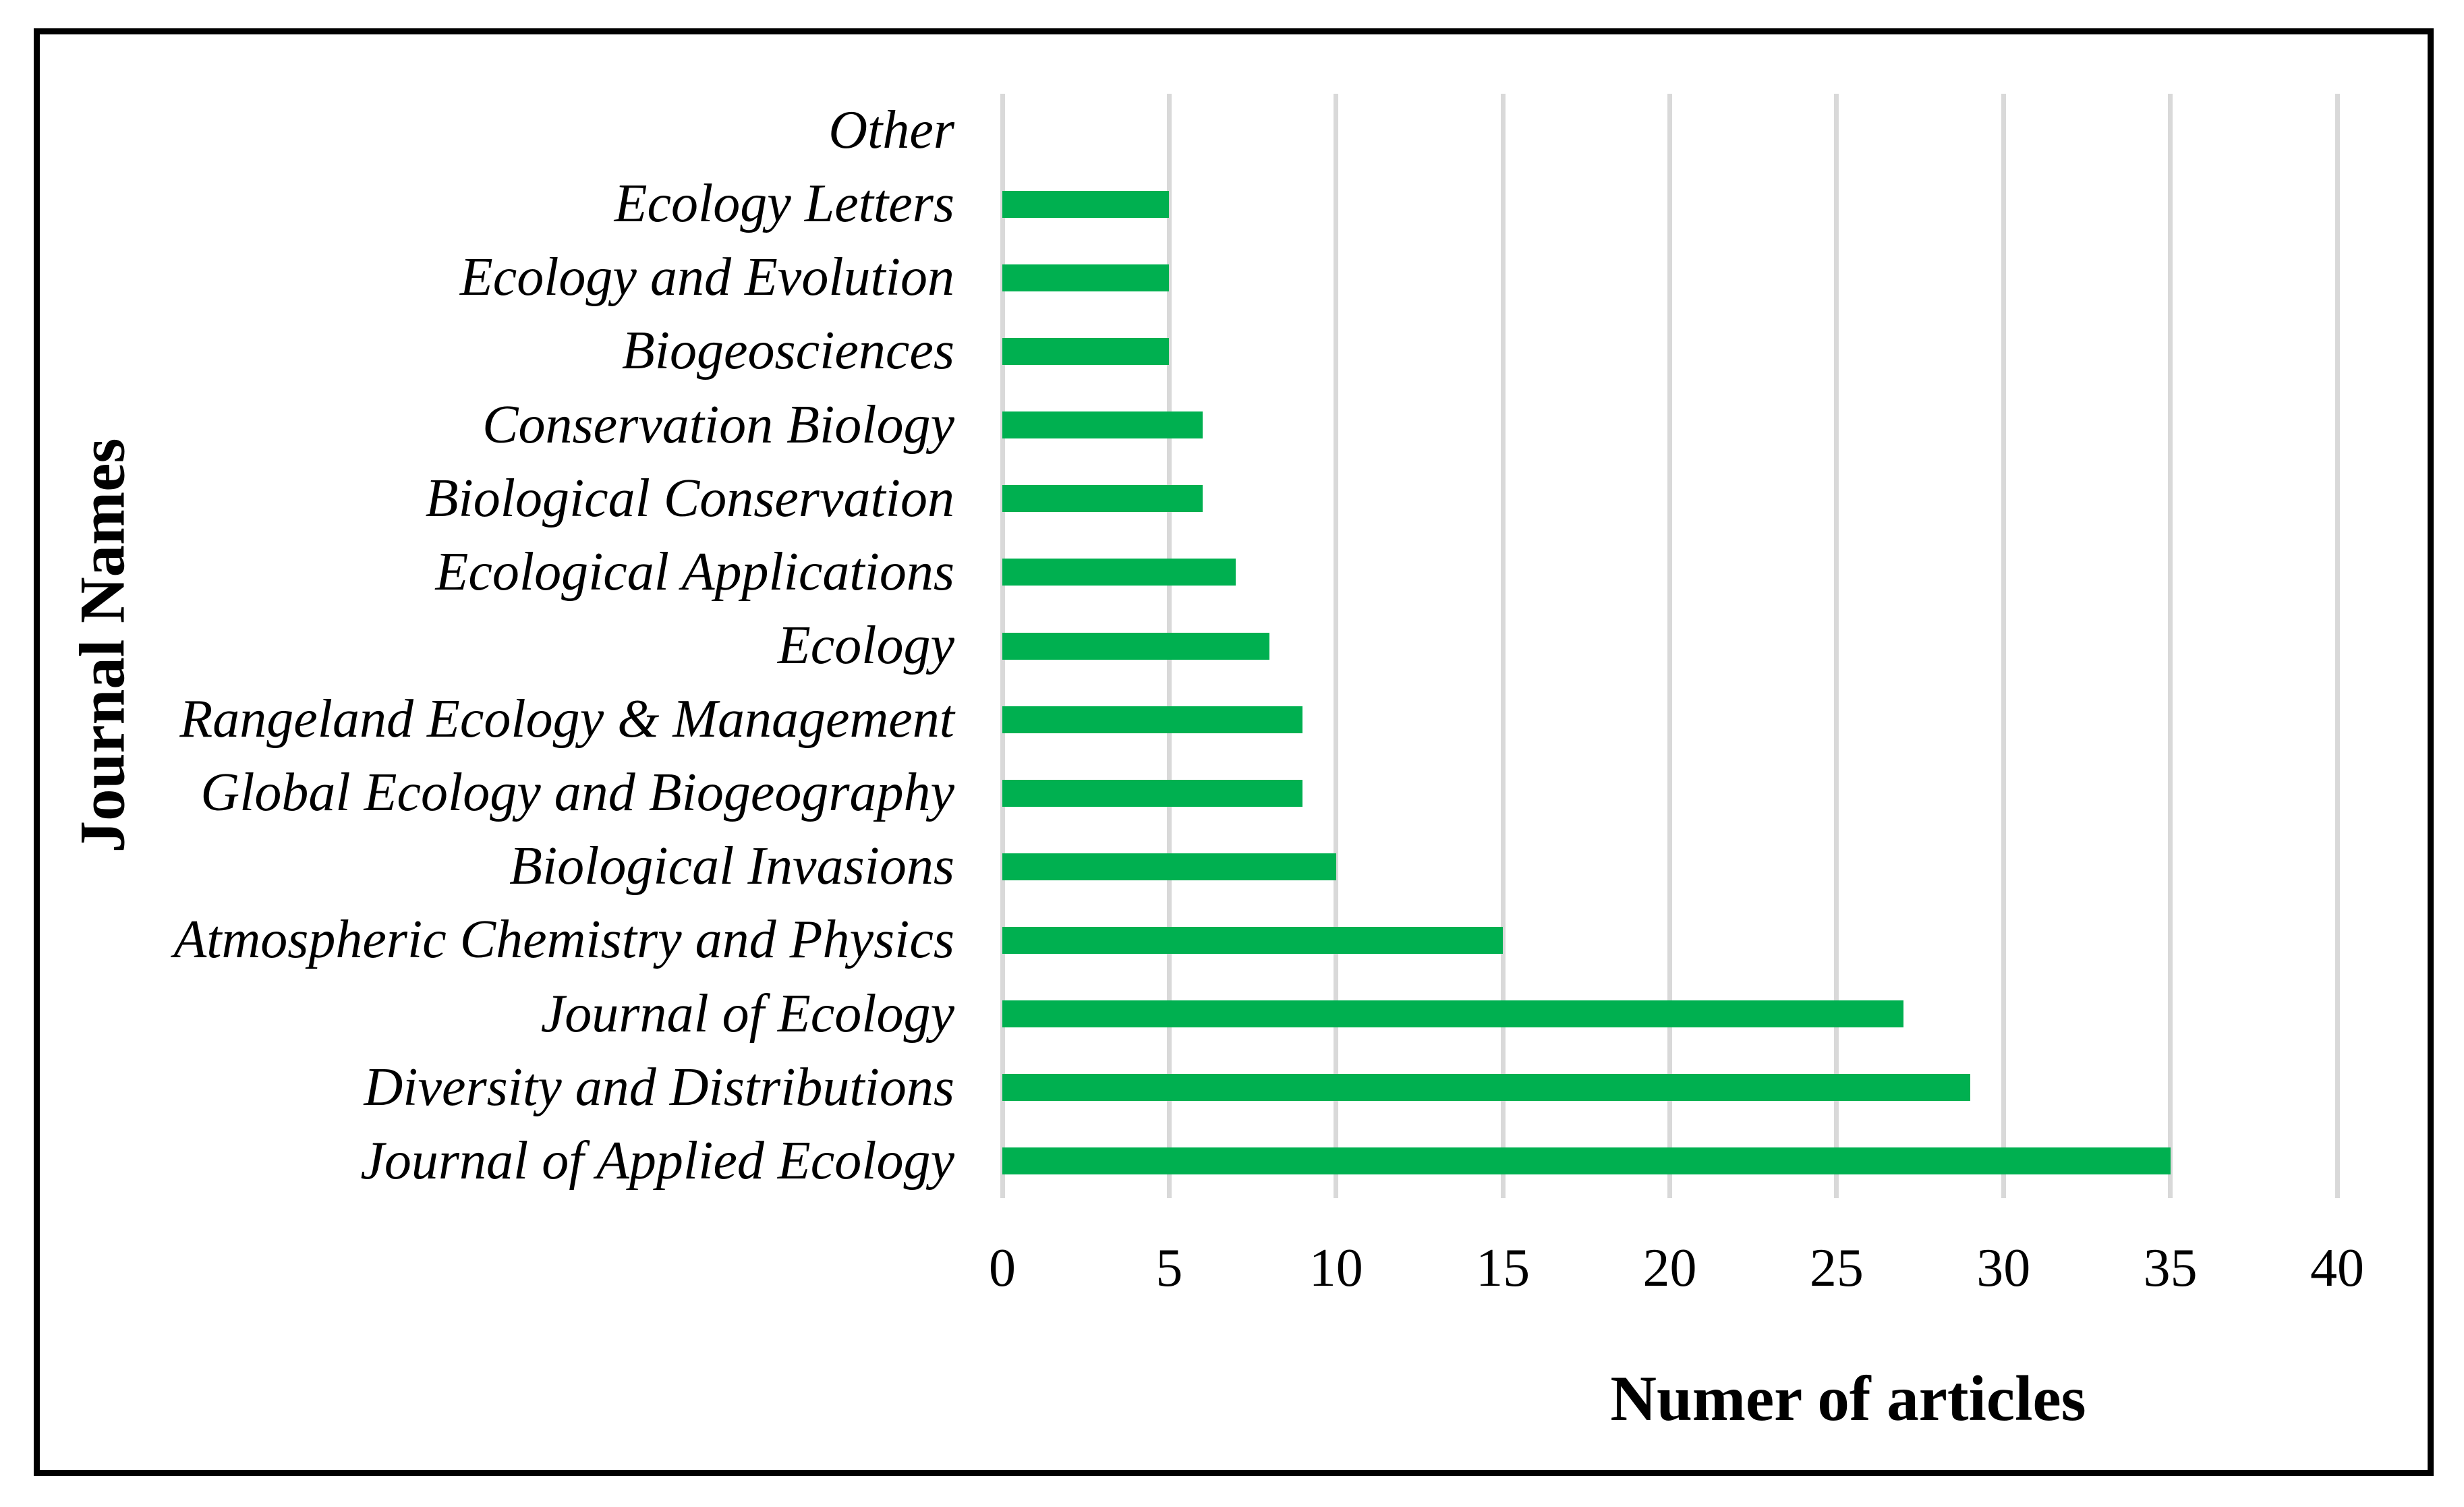 This screenshot has width=2464, height=1507. Describe the element at coordinates (784, 204) in the screenshot. I see `category-label: Ecology Letters` at that location.